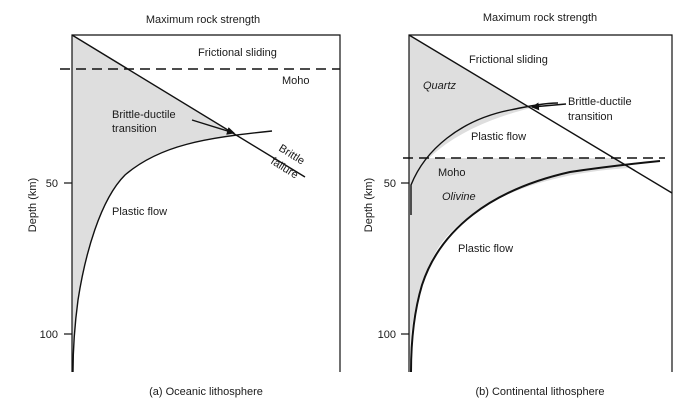 The width and height of the screenshot is (696, 406). I want to click on panel-b-tick-label-50: 50, so click(390, 184).